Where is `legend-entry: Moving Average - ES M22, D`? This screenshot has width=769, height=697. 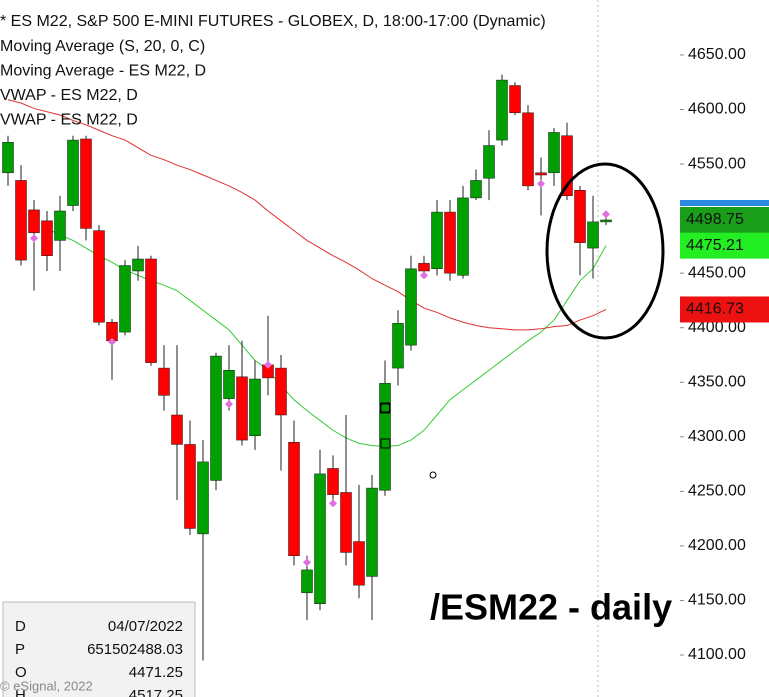
legend-entry: Moving Average - ES M22, D is located at coordinates (103, 71).